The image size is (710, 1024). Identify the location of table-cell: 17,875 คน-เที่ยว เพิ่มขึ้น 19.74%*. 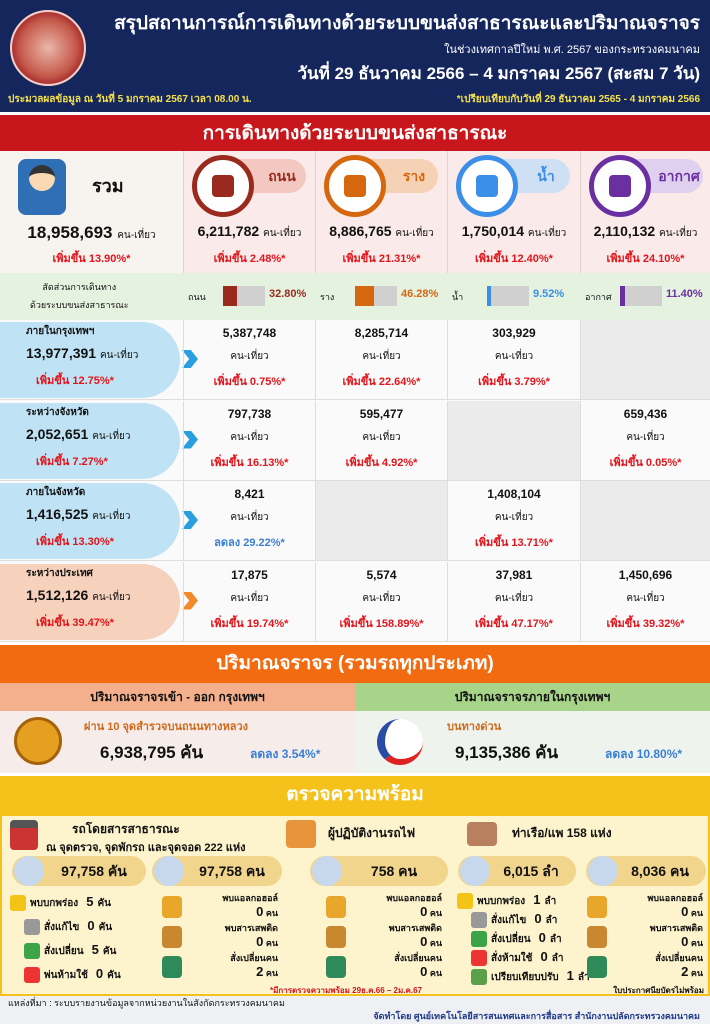
(249, 601).